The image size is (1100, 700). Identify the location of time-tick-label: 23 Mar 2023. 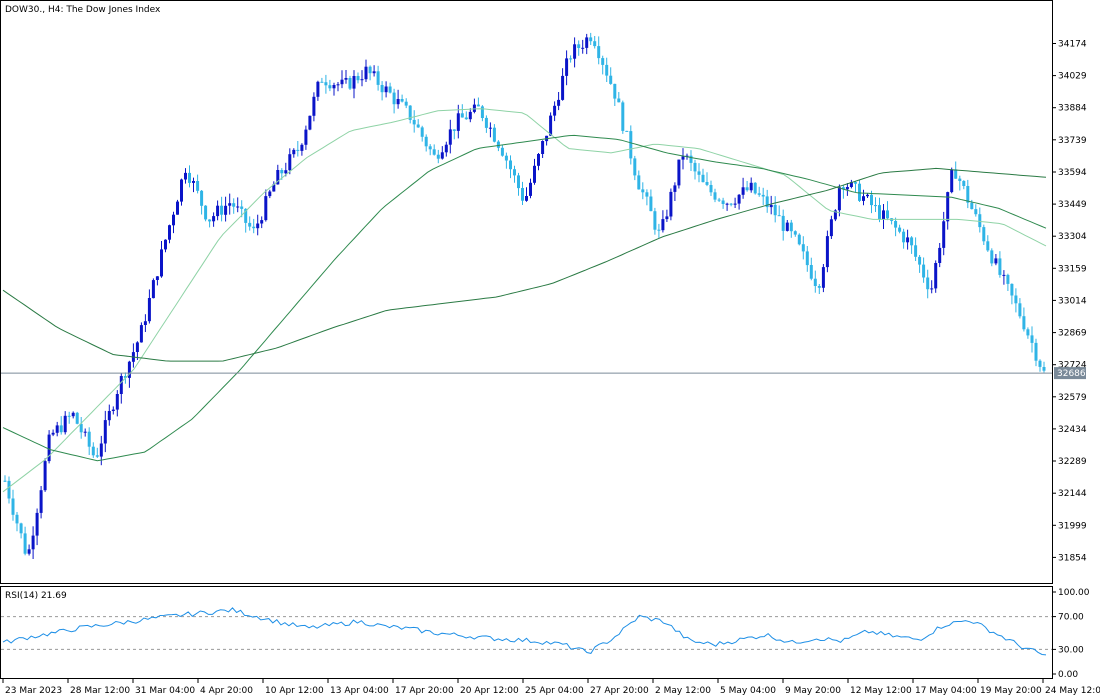
(33, 691).